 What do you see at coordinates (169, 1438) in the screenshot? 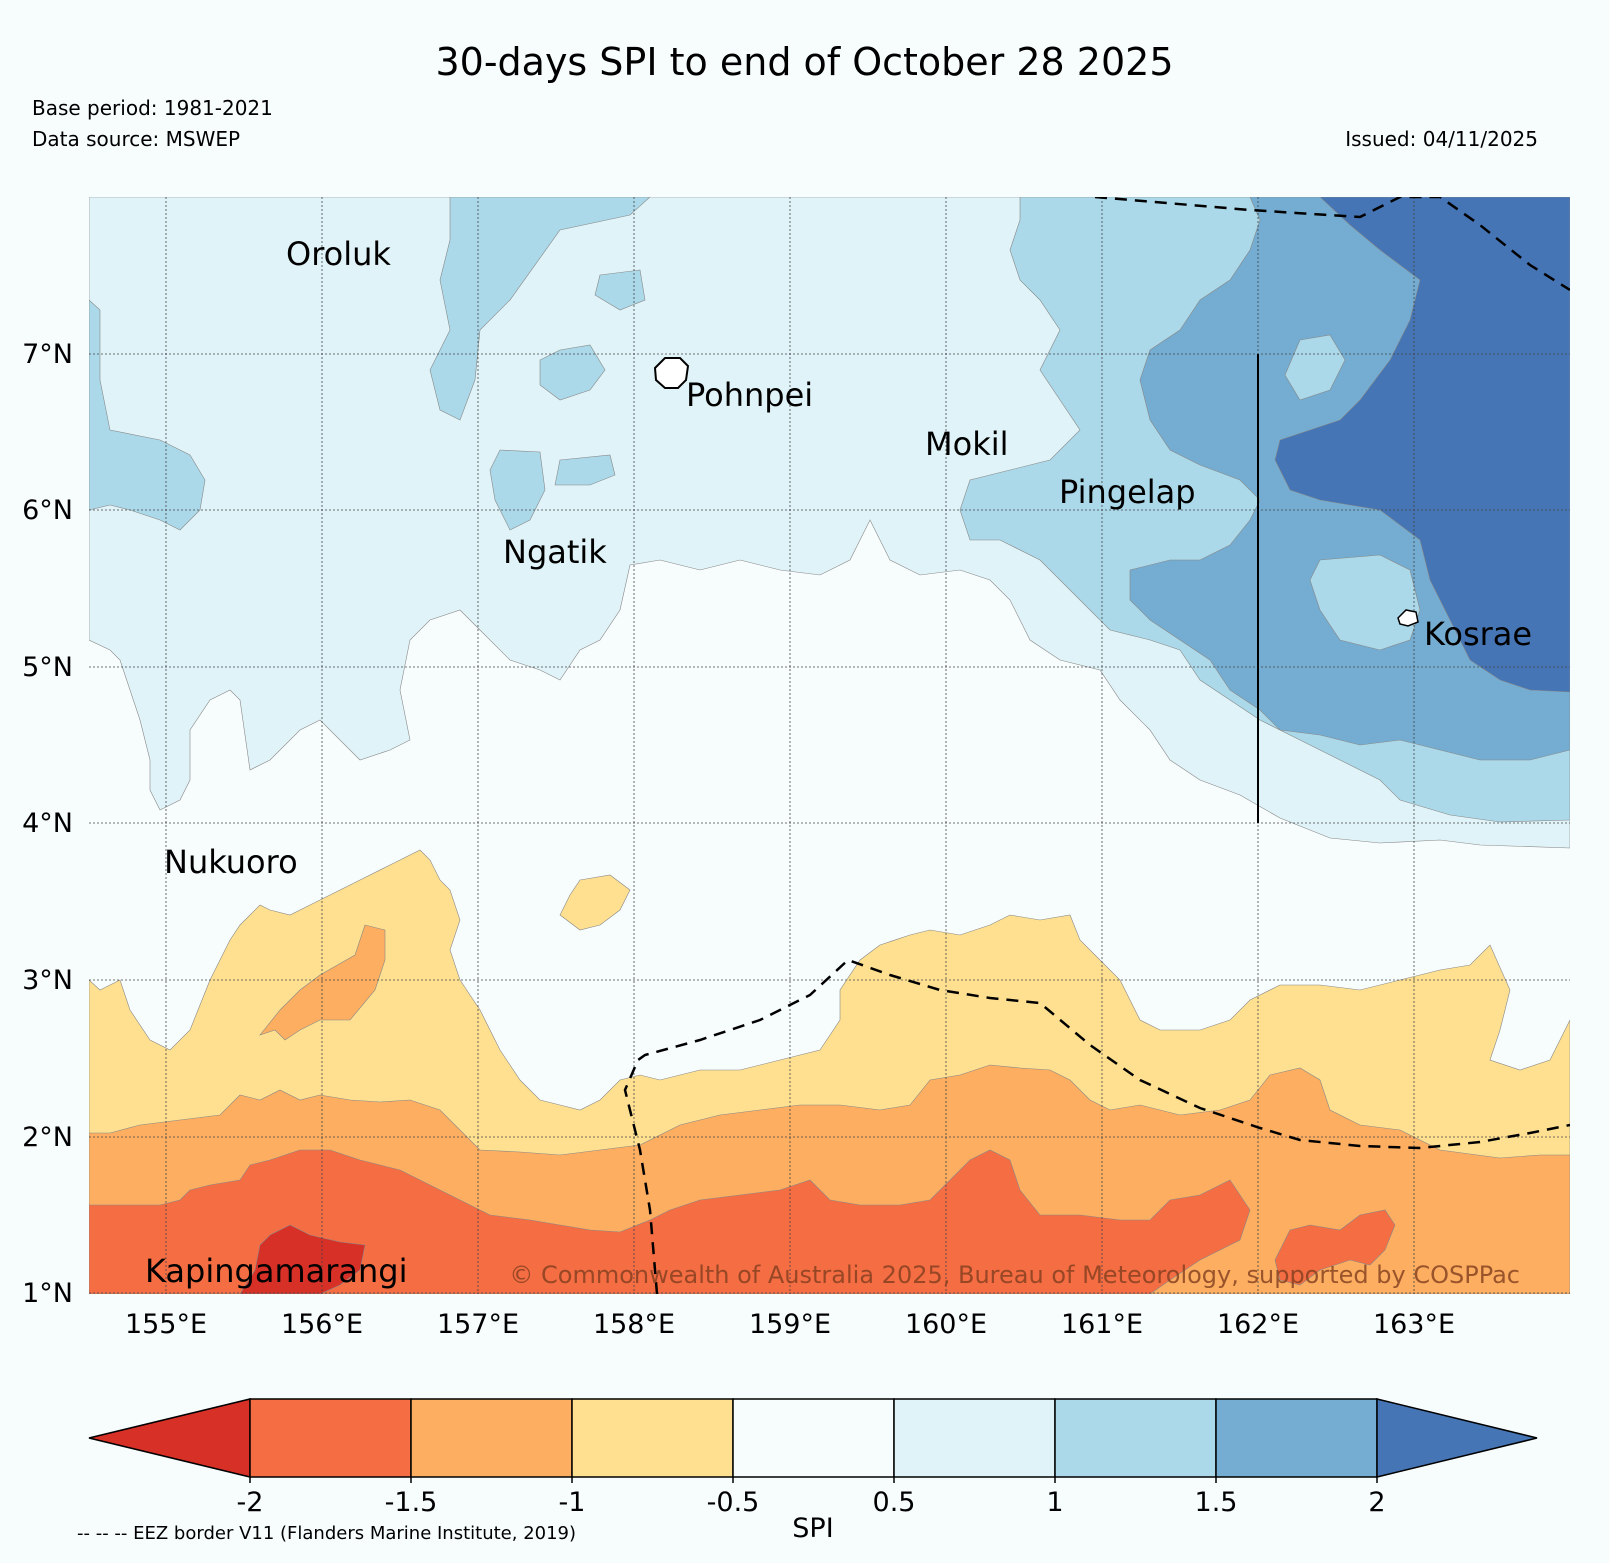
I see `colorbar-extend-low` at bounding box center [169, 1438].